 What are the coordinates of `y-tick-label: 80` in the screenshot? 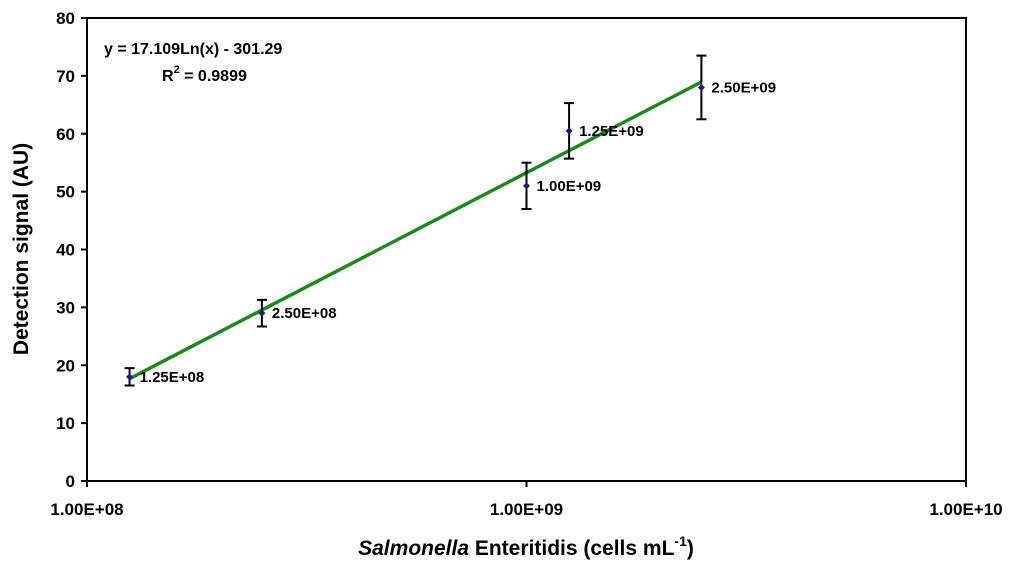 It's located at (65, 18).